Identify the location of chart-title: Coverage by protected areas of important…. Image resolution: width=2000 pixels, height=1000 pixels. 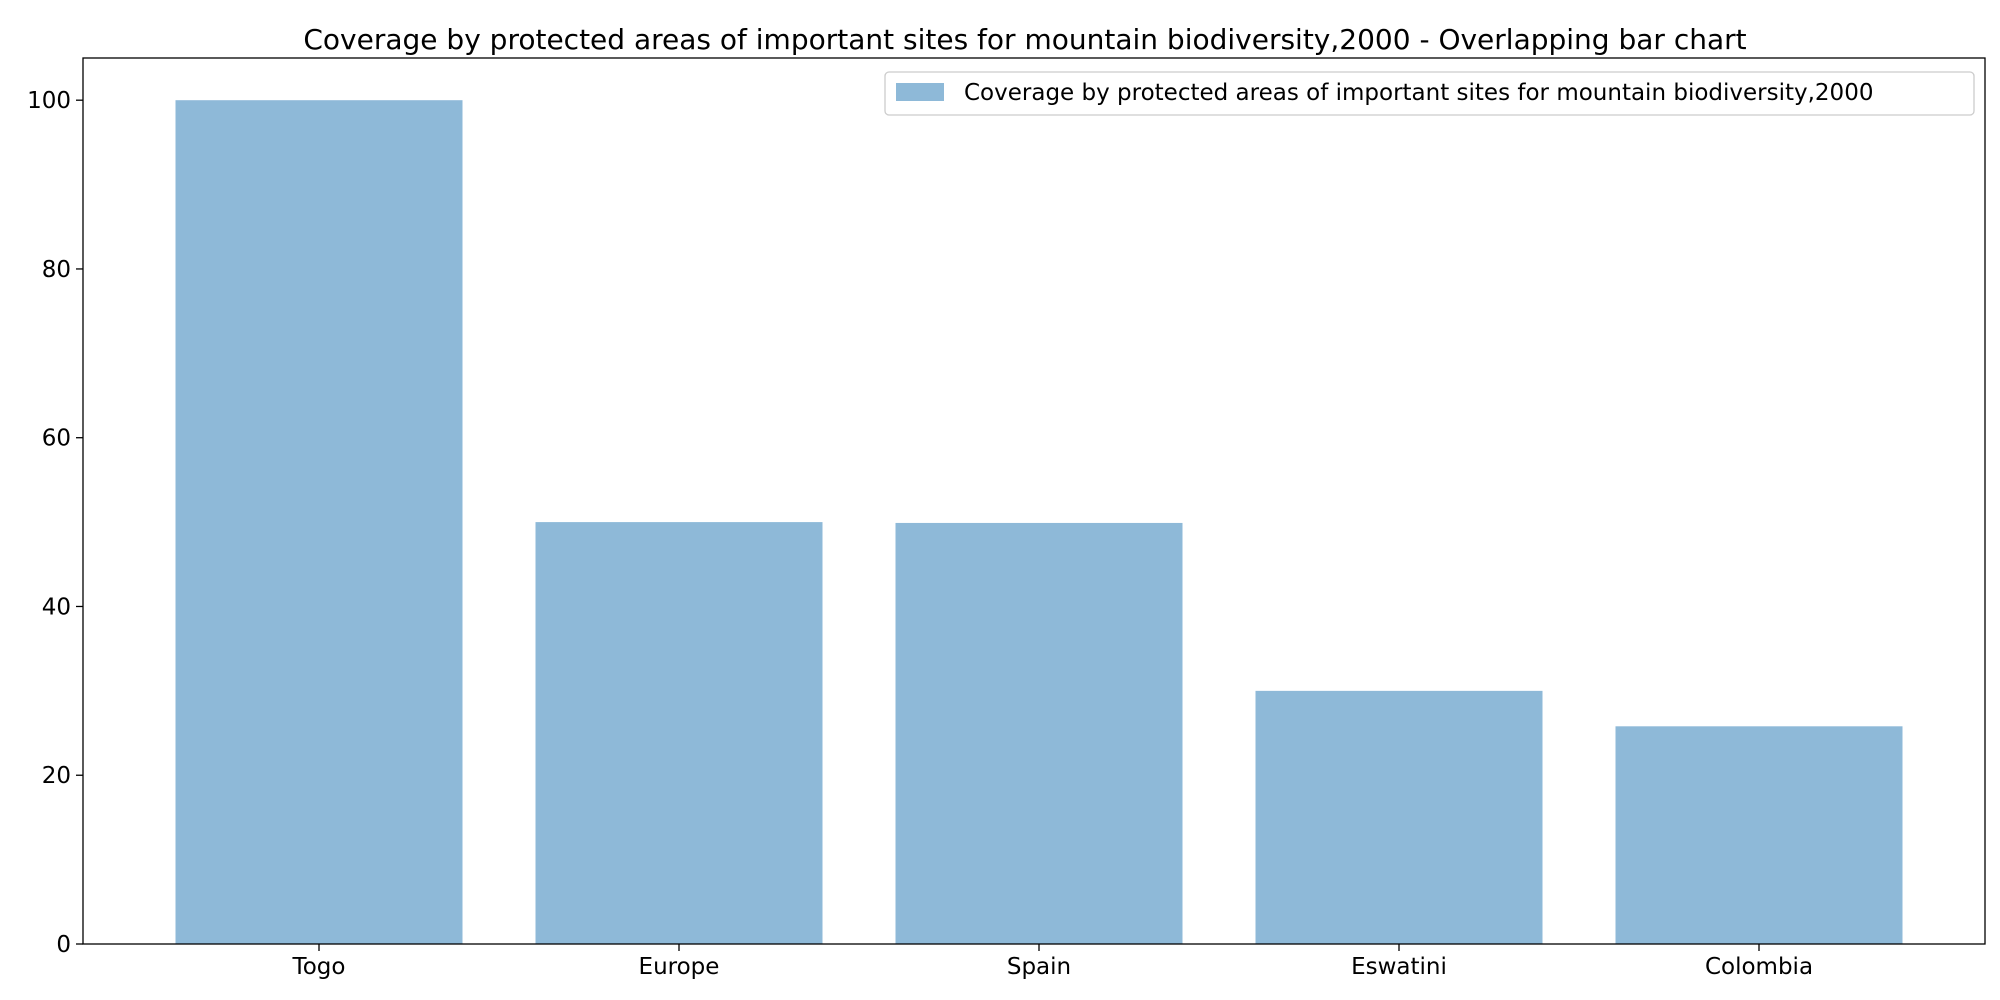
(1024, 39).